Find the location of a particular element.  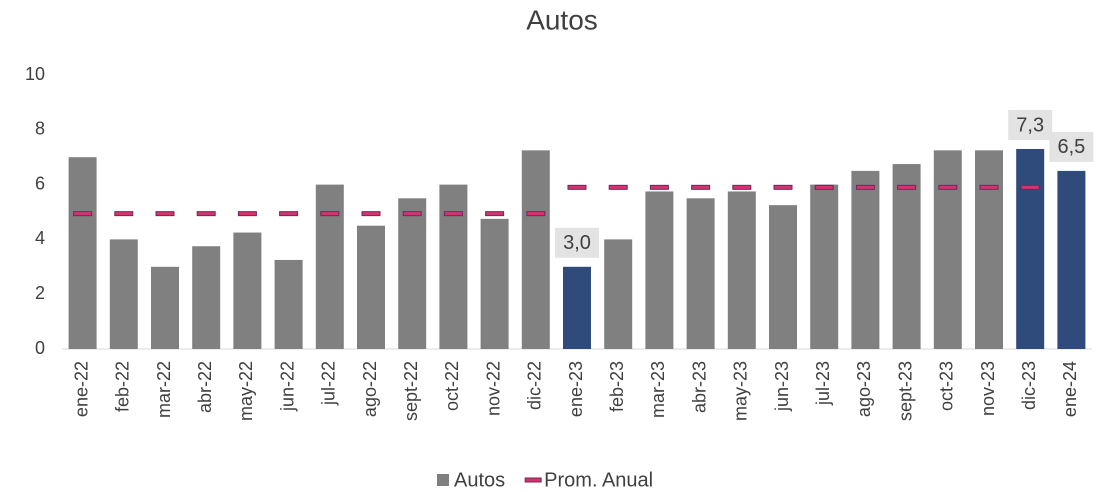

x-tick-label: feb-23 is located at coordinates (617, 386).